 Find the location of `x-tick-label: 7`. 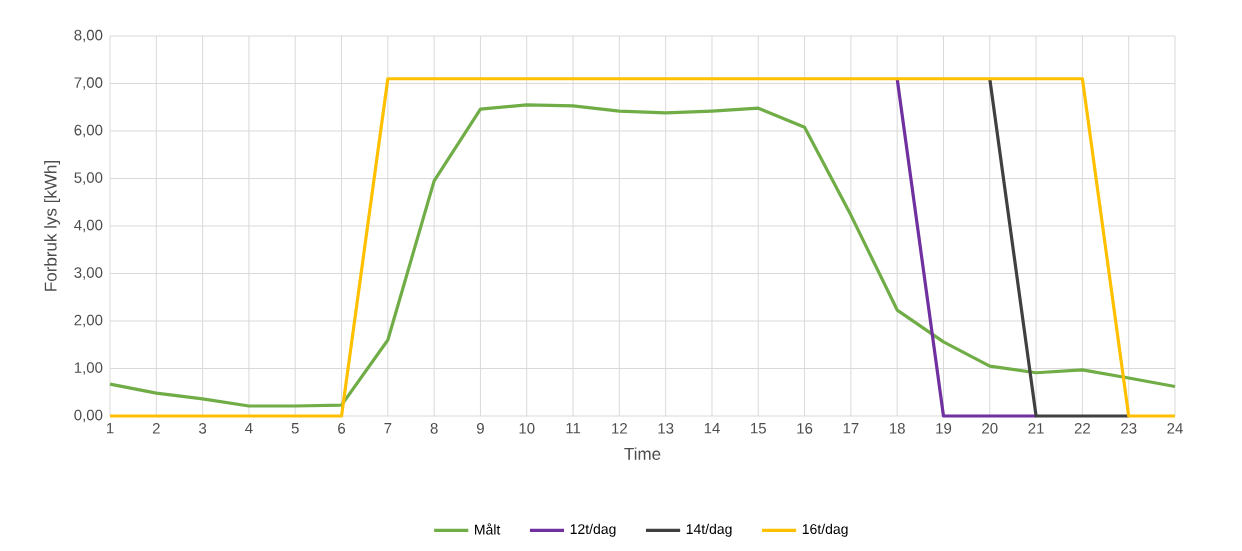

x-tick-label: 7 is located at coordinates (388, 428).